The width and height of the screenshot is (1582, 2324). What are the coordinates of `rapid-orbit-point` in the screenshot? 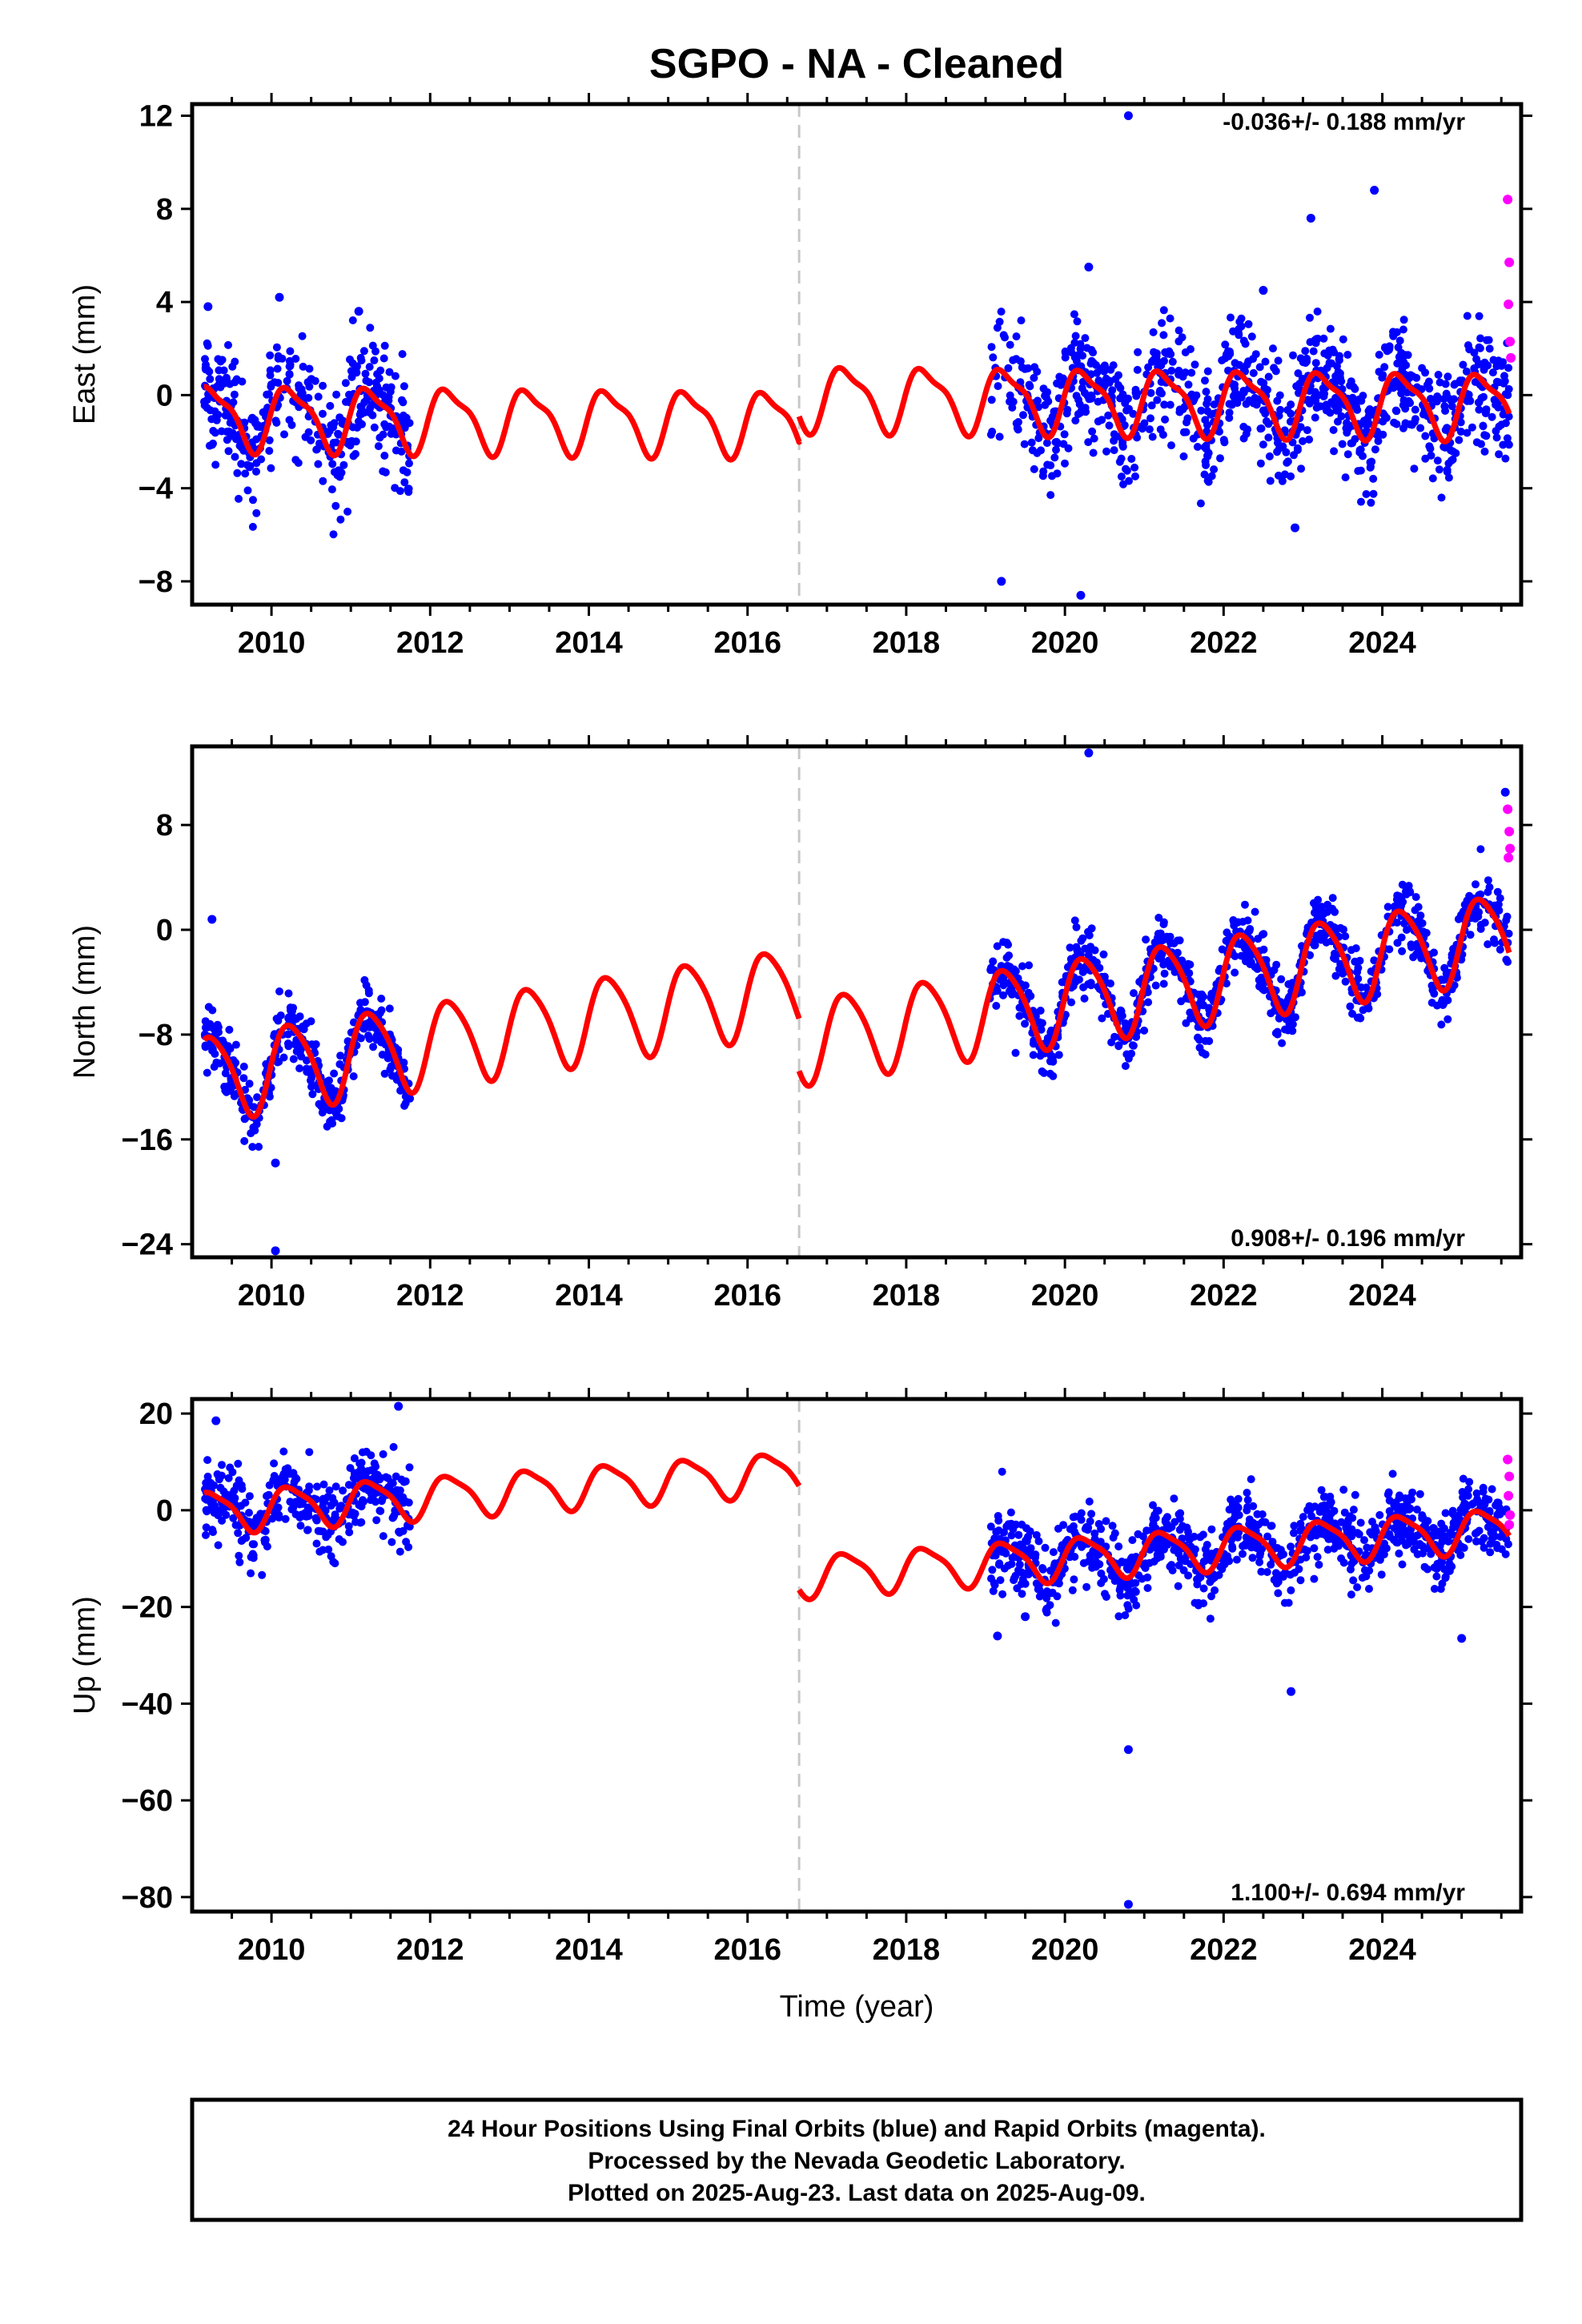 It's located at (1509, 304).